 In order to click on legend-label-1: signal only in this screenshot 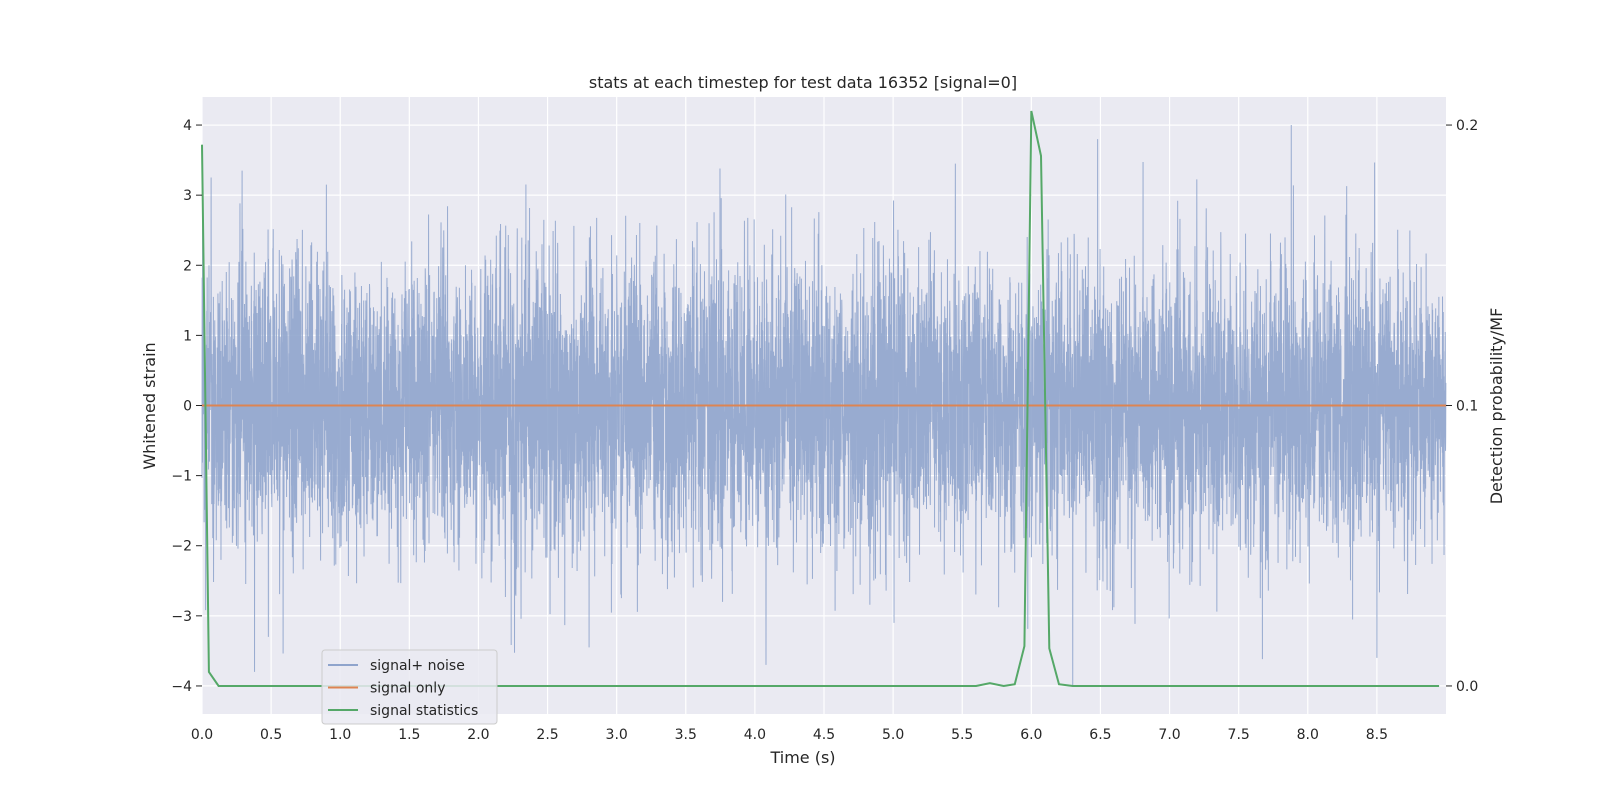, I will do `click(407, 689)`.